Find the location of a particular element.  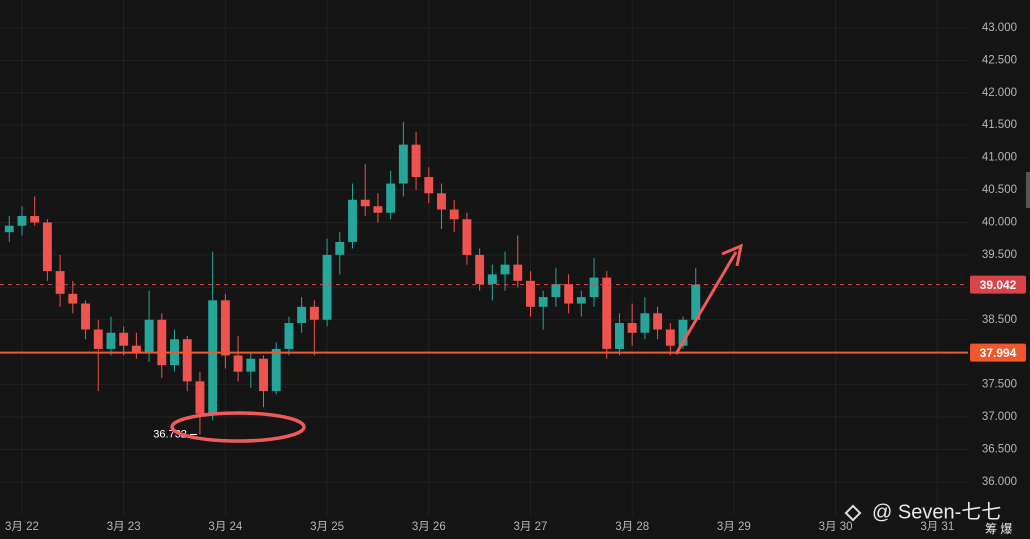

x-tick-label: 3月 23 is located at coordinates (124, 527).